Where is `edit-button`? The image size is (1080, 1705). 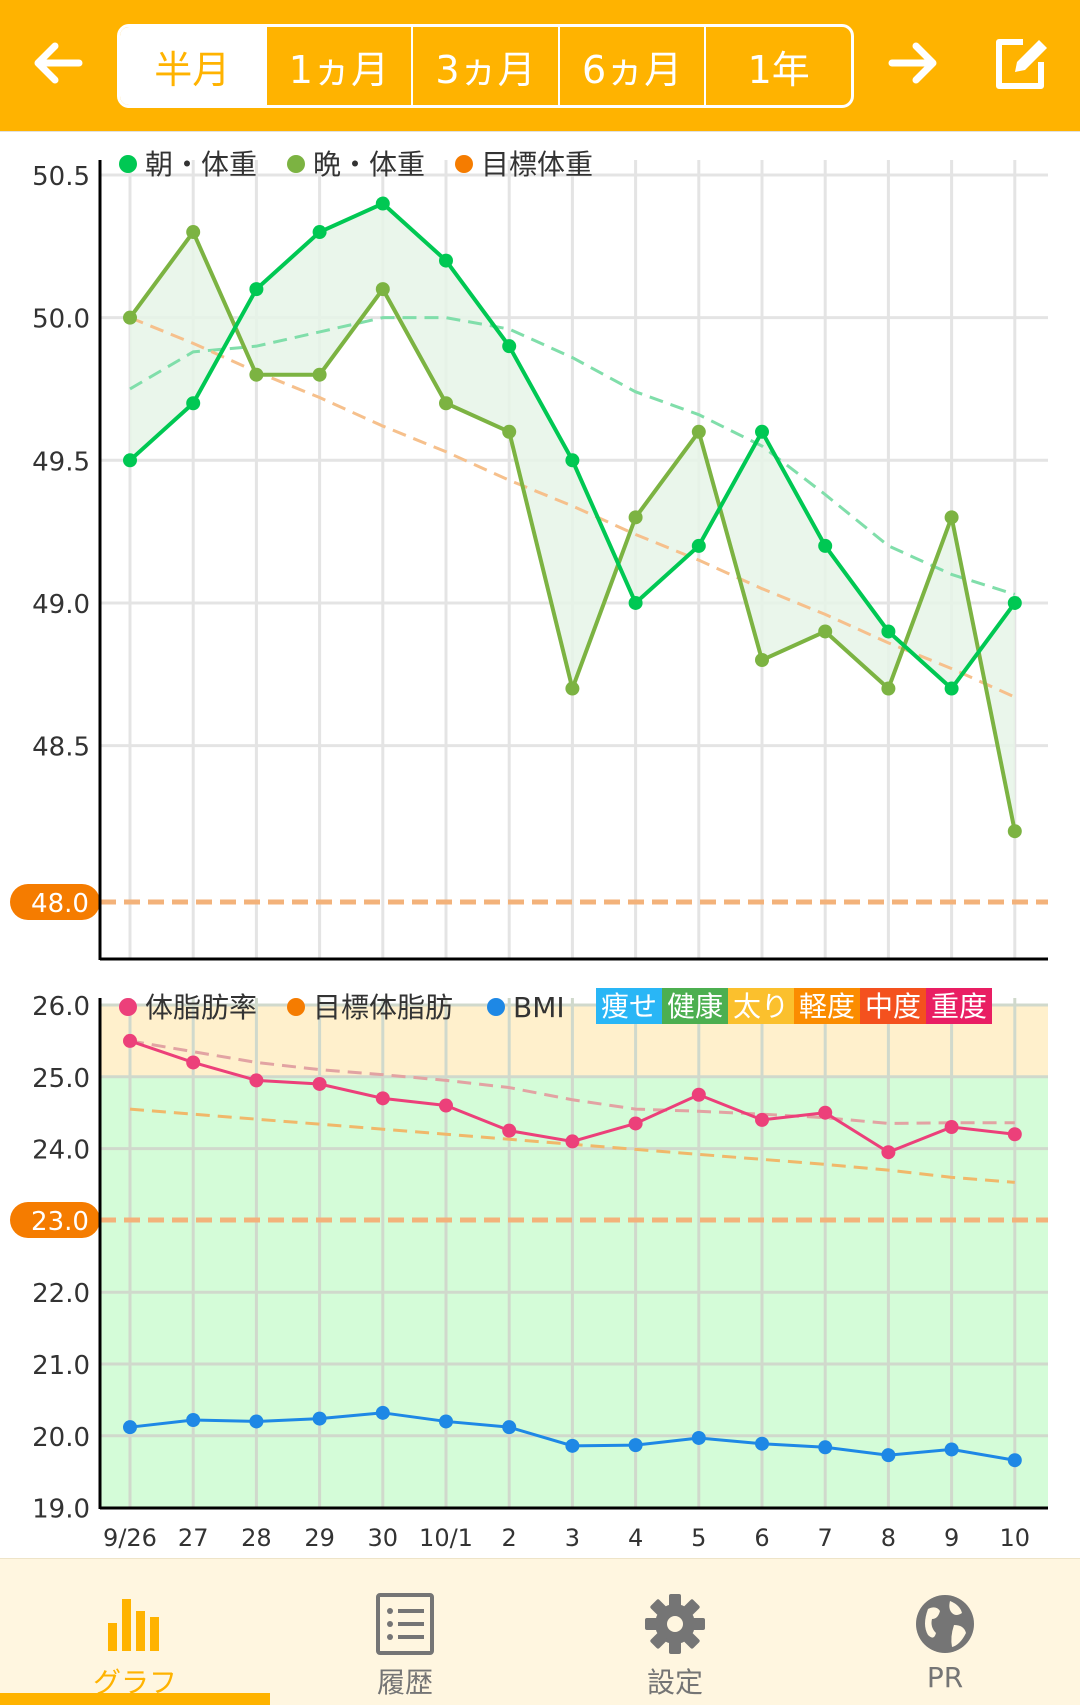
edit-button is located at coordinates (1020, 63).